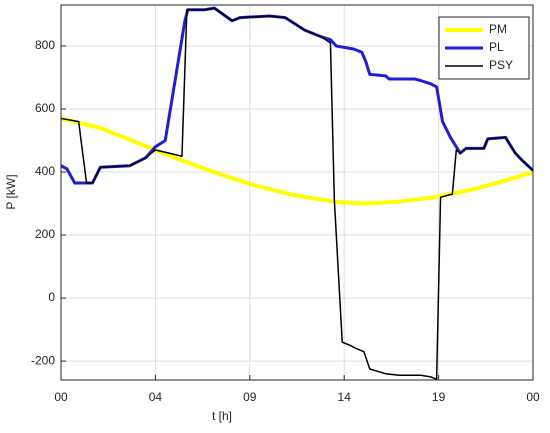 The width and height of the screenshot is (550, 433). What do you see at coordinates (156, 397) in the screenshot?
I see `x-tick-label: 04` at bounding box center [156, 397].